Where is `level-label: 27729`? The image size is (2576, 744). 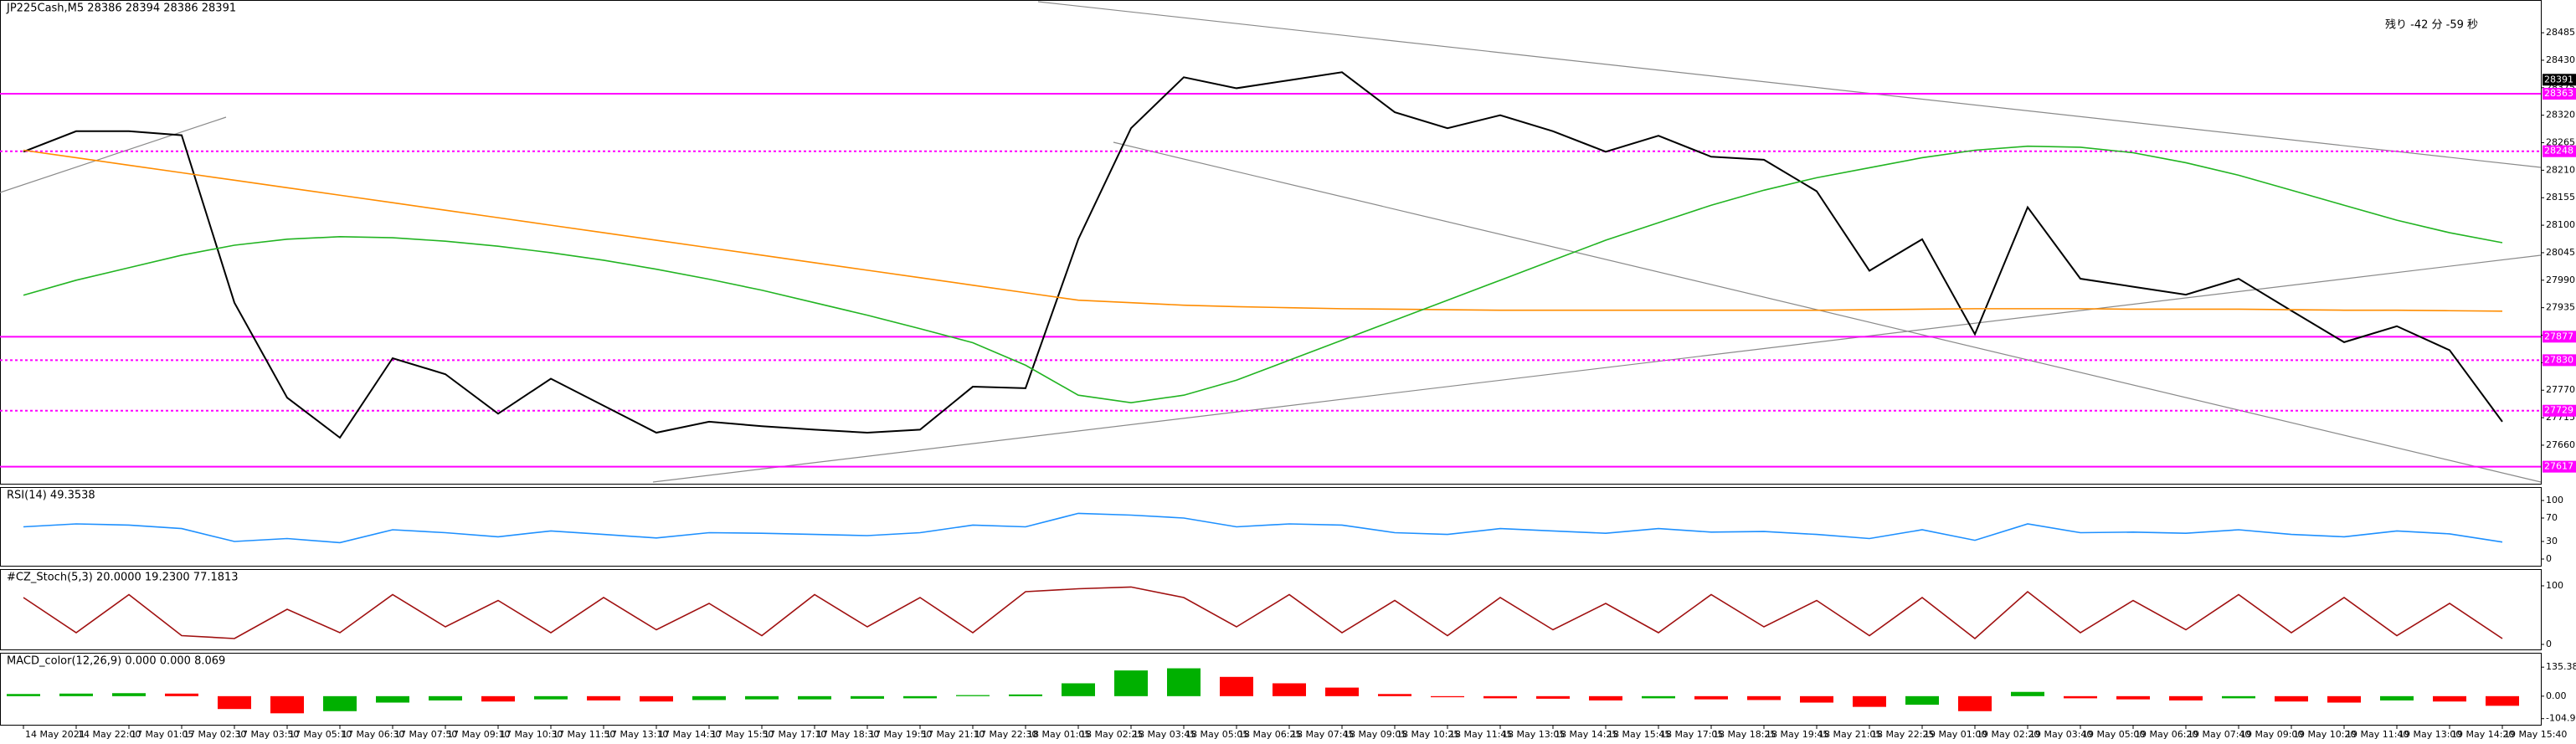 level-label: 27729 is located at coordinates (2558, 410).